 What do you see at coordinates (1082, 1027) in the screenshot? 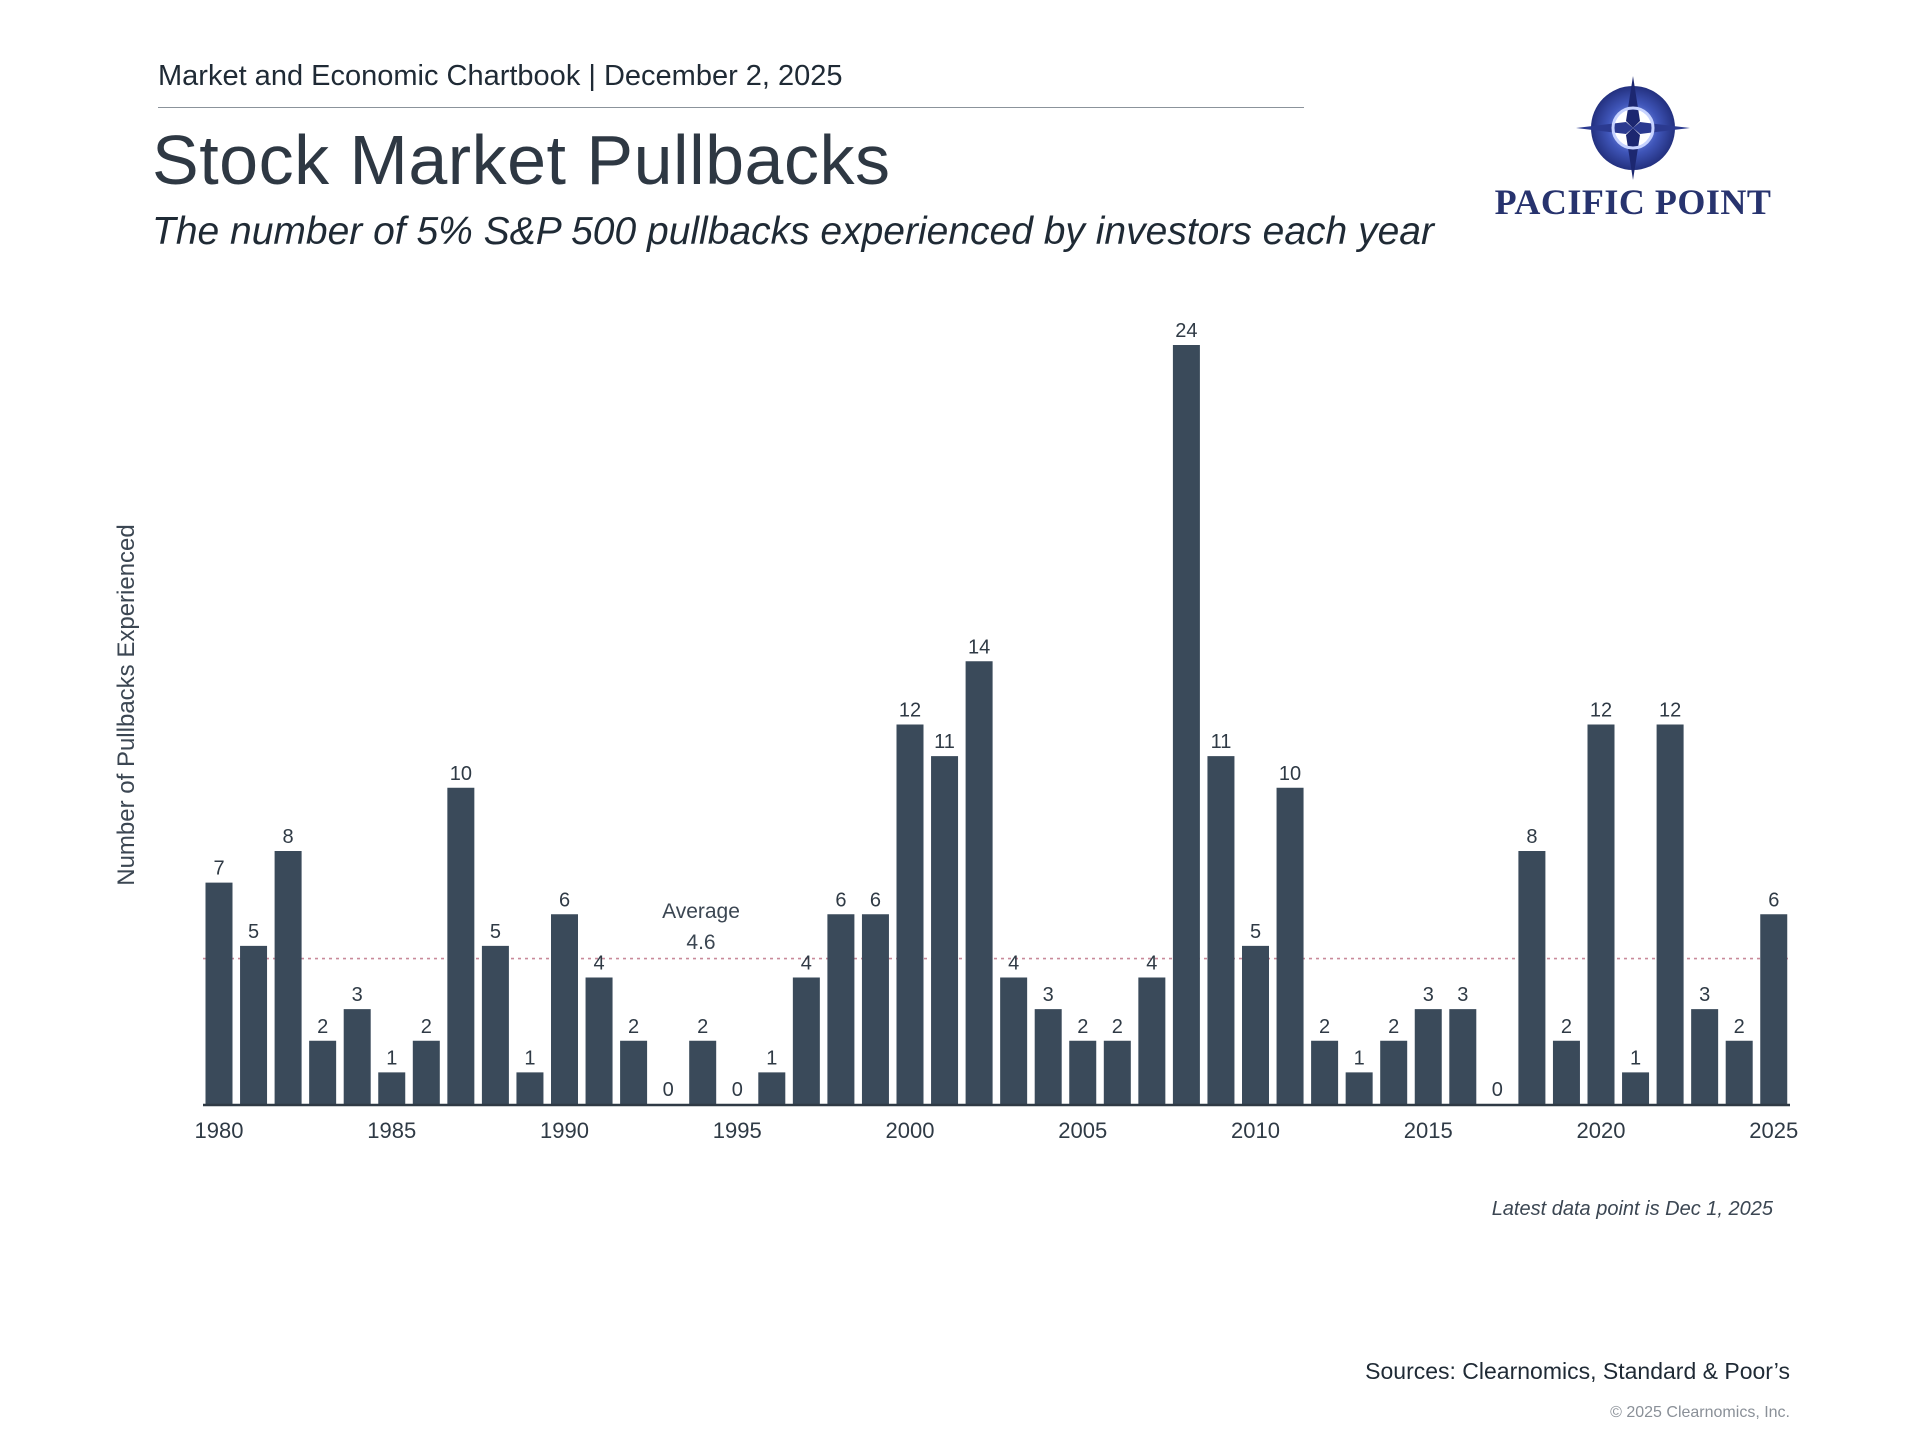
I see `data-label-2005: 2` at bounding box center [1082, 1027].